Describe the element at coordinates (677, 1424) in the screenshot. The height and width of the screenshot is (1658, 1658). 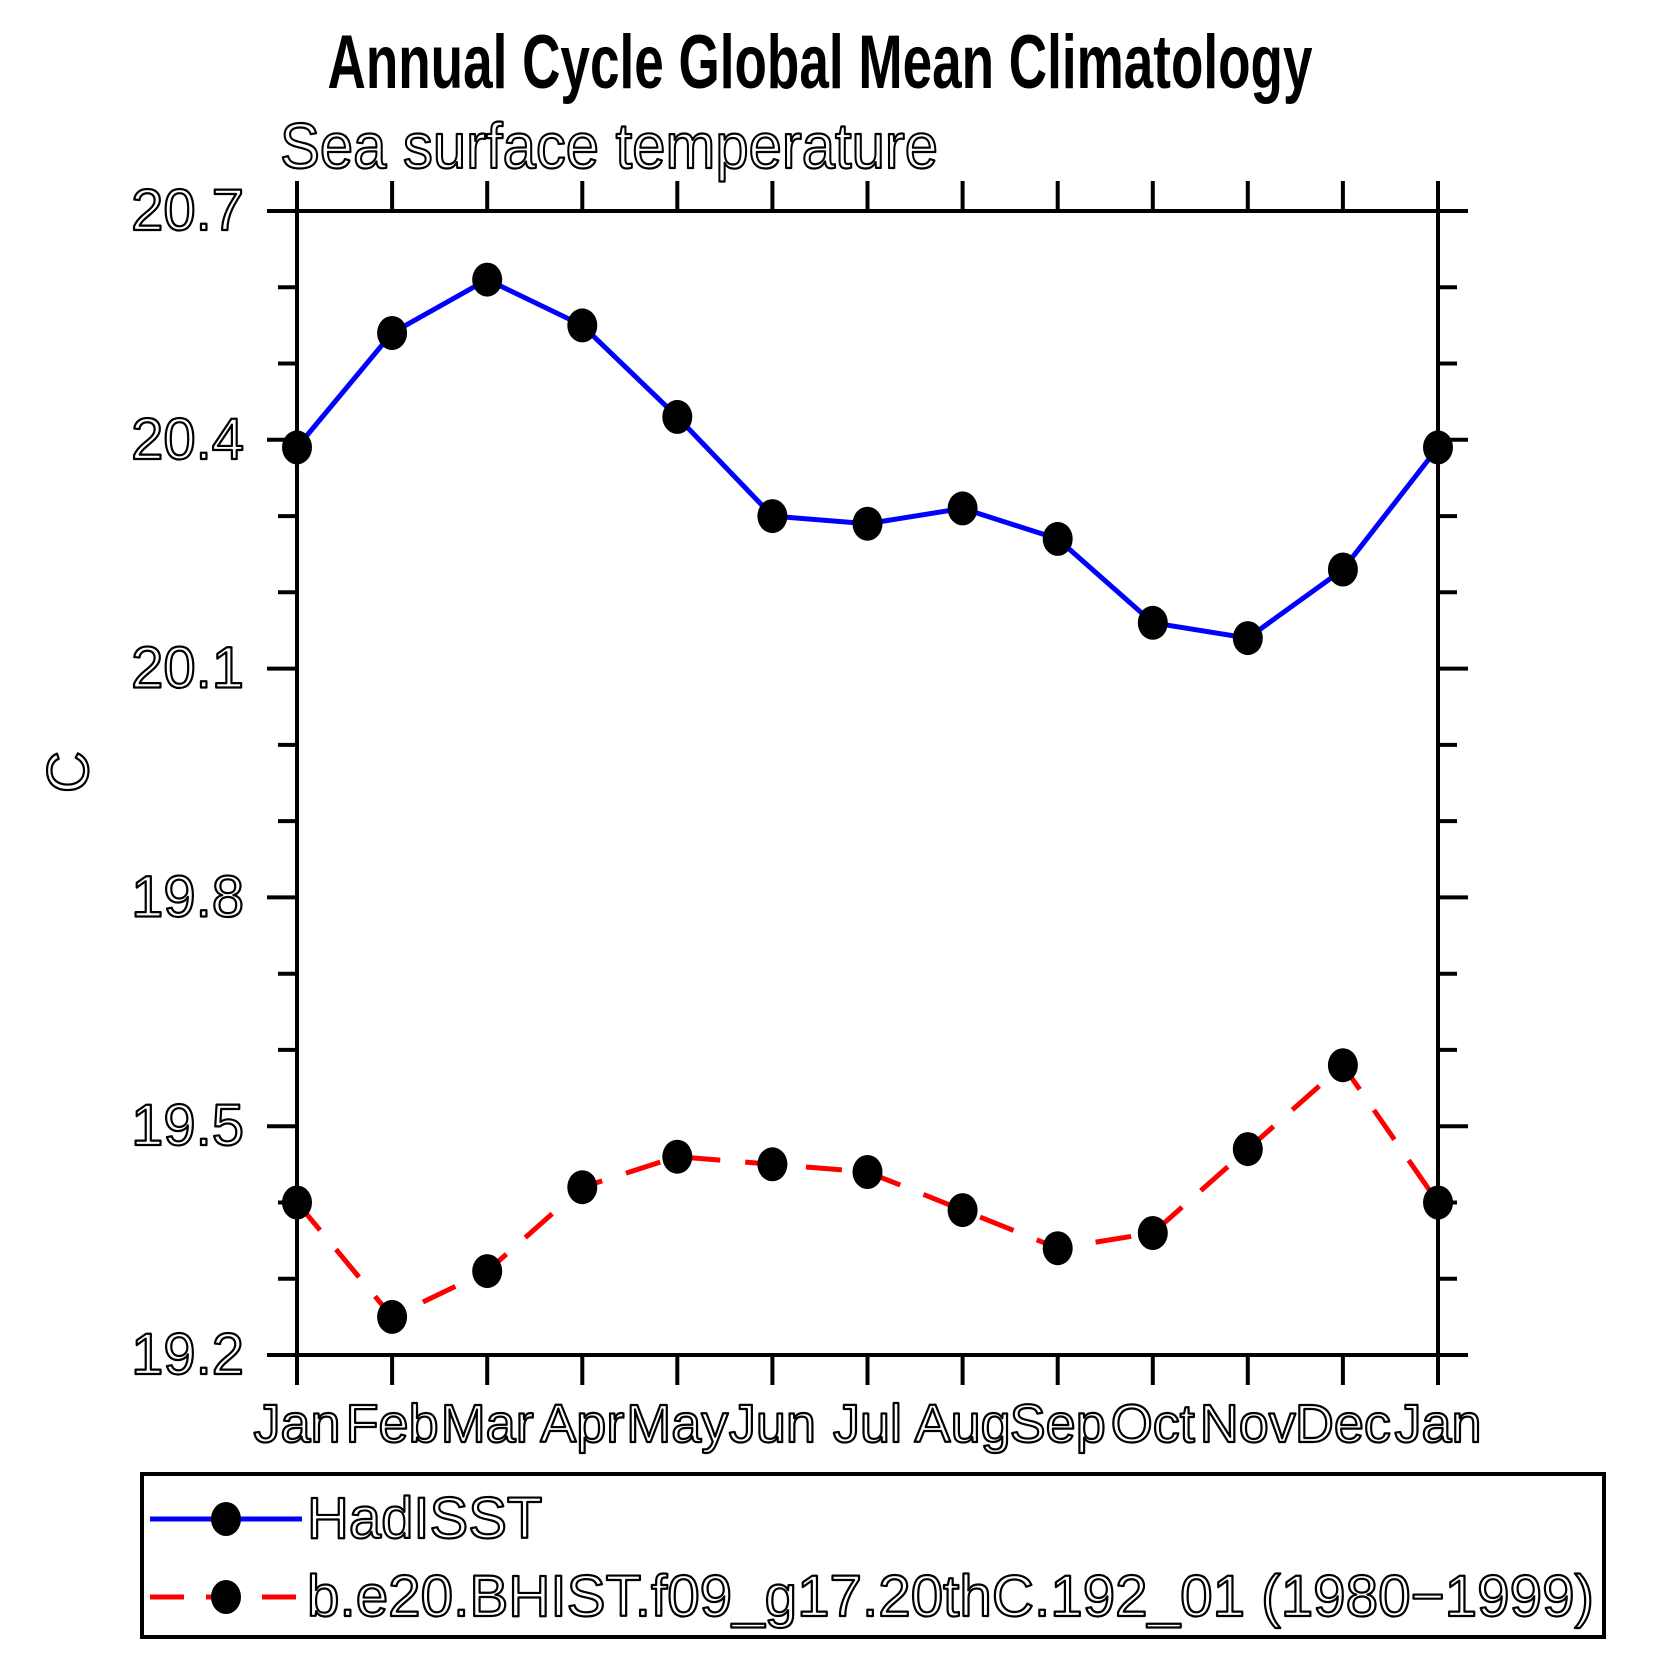
I see `x-tick-label: May` at that location.